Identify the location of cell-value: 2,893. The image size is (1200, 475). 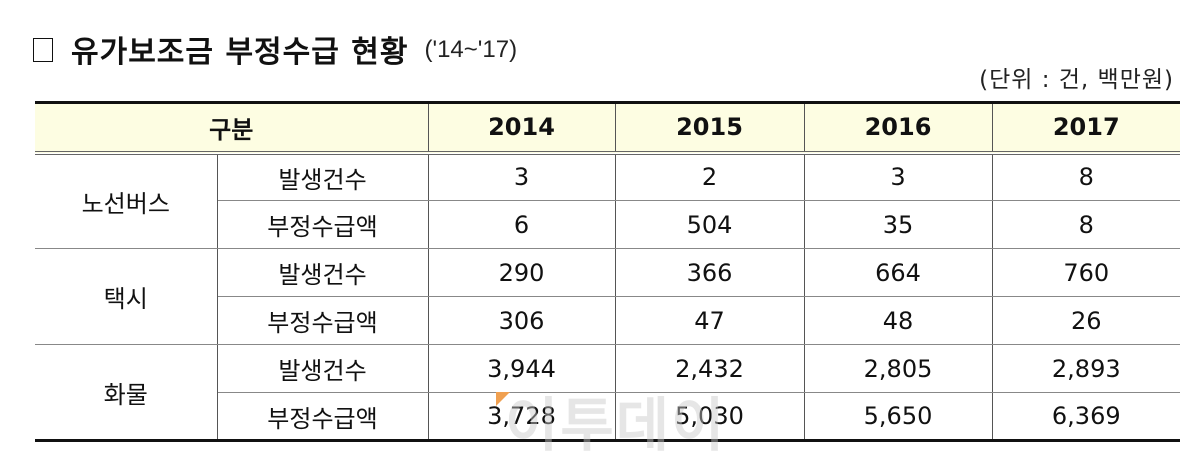
(1086, 368).